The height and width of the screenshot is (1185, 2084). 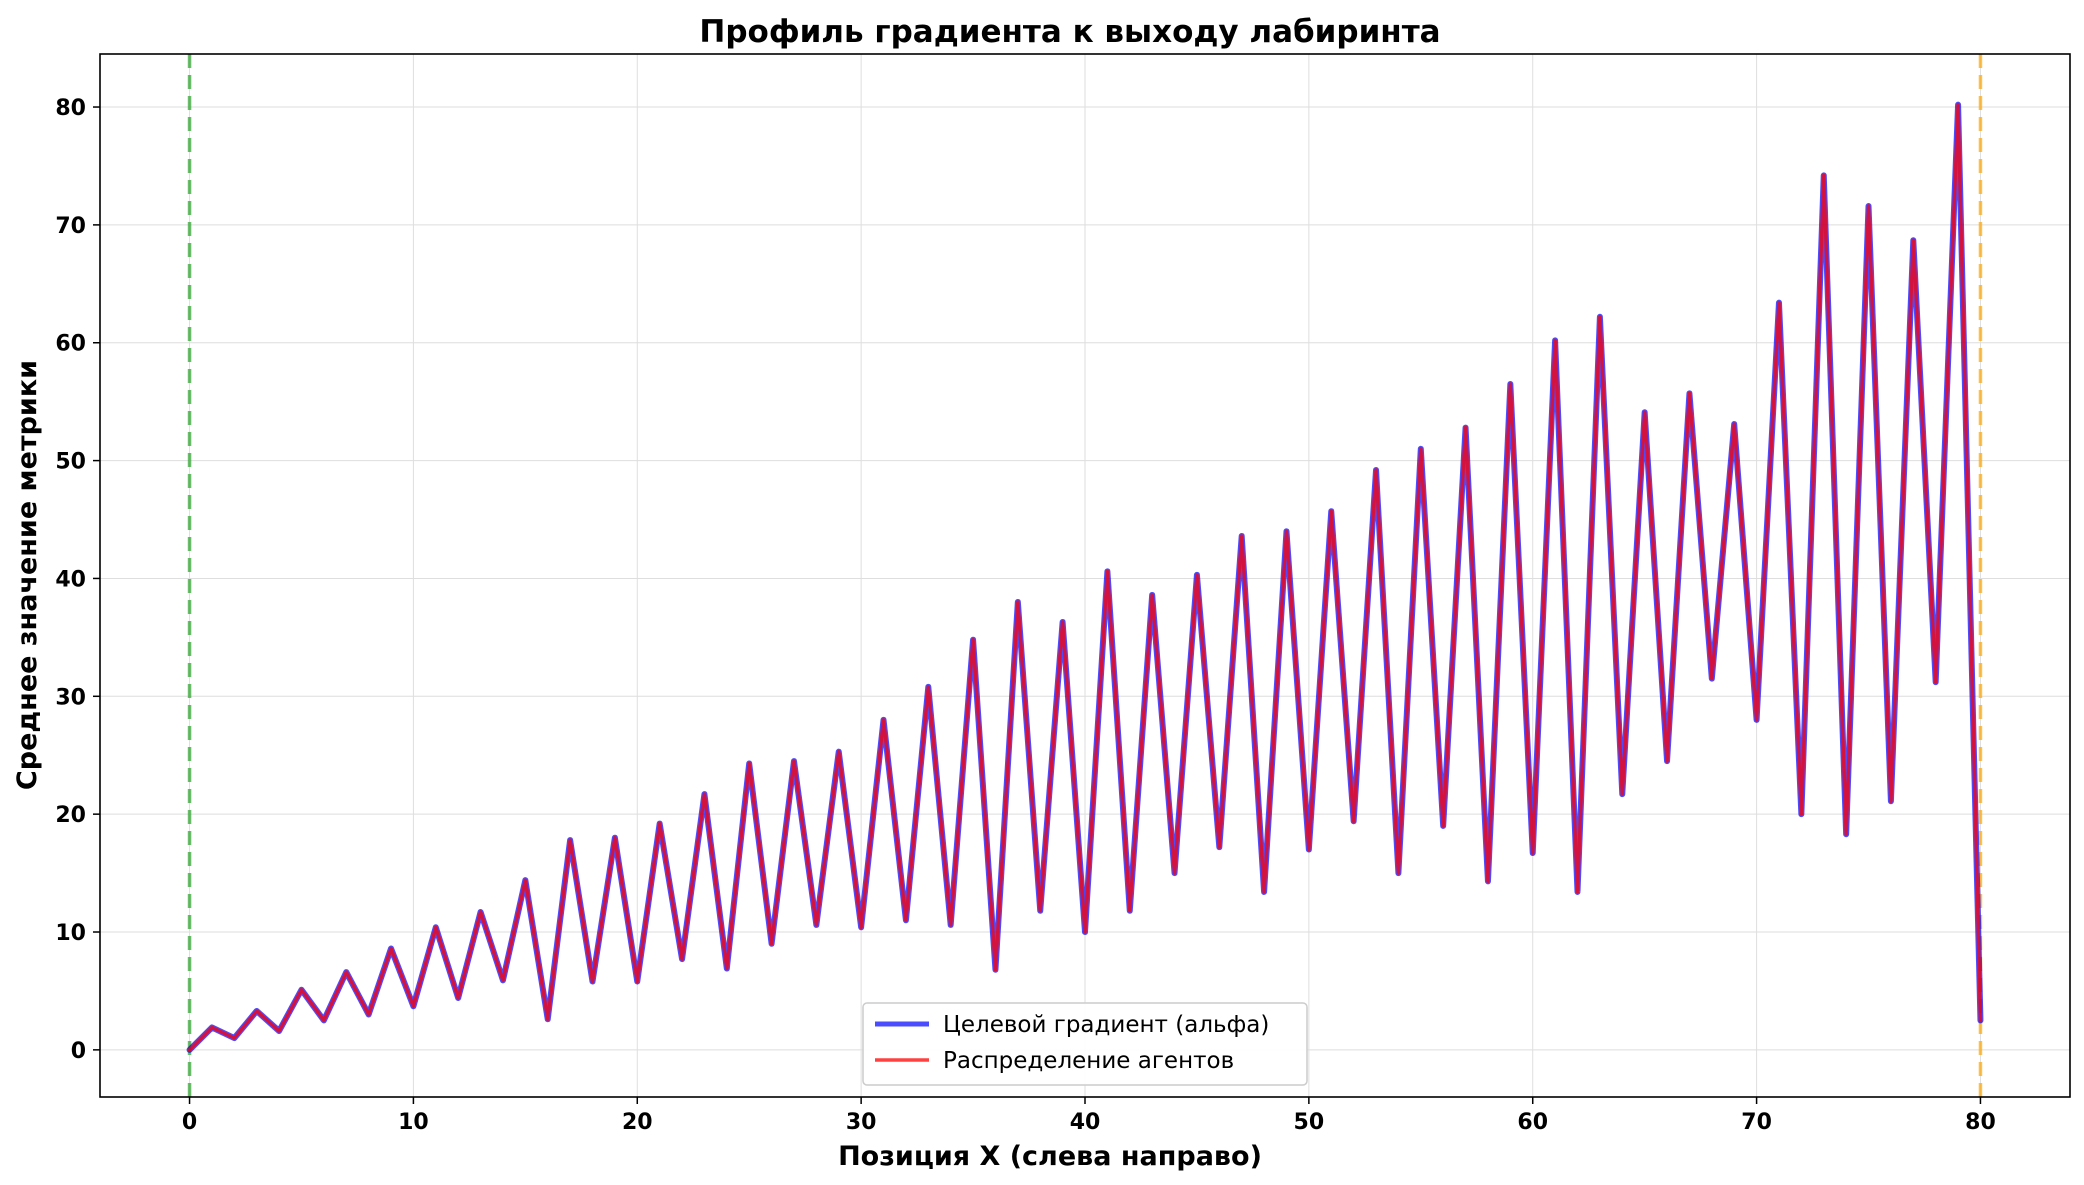 What do you see at coordinates (70, 697) in the screenshot?
I see `y-tick-label: 30` at bounding box center [70, 697].